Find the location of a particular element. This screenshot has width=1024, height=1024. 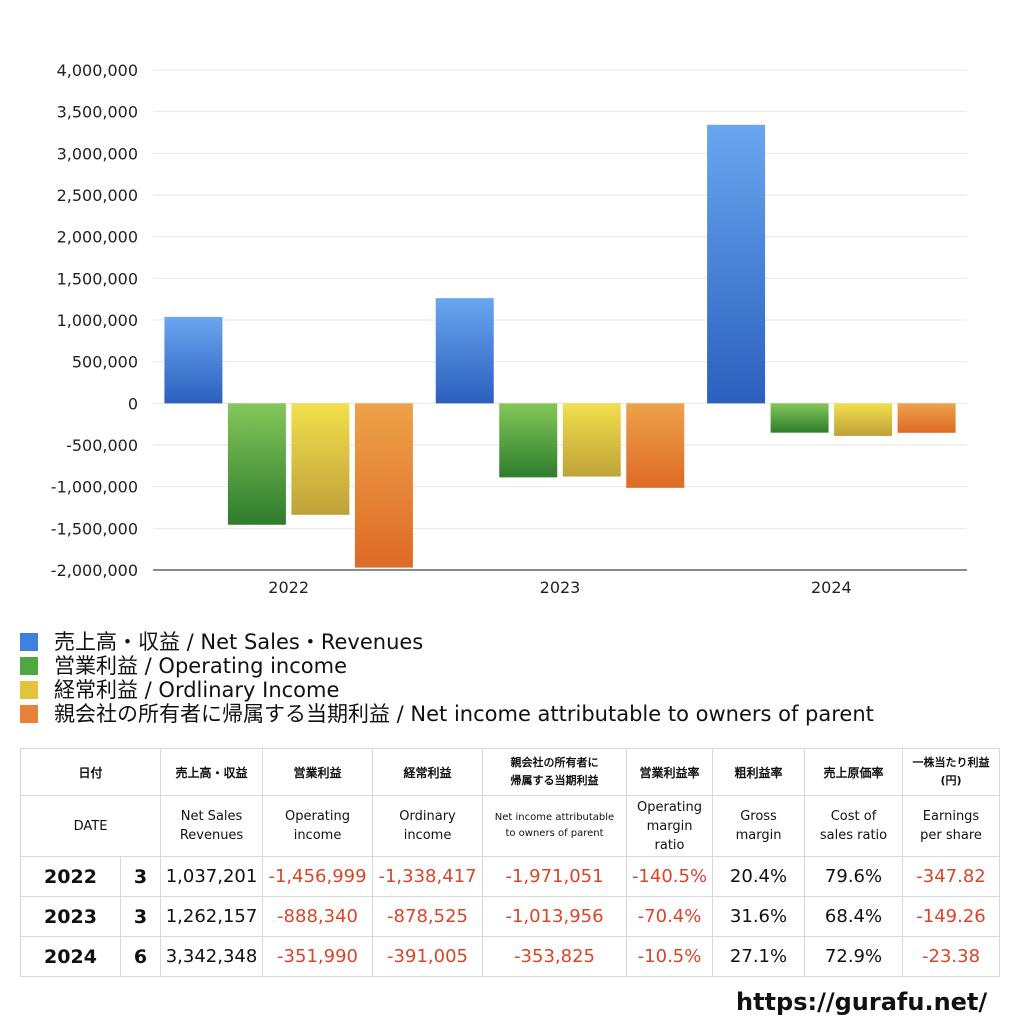

header-eps-ja-line2: (円) is located at coordinates (951, 780).